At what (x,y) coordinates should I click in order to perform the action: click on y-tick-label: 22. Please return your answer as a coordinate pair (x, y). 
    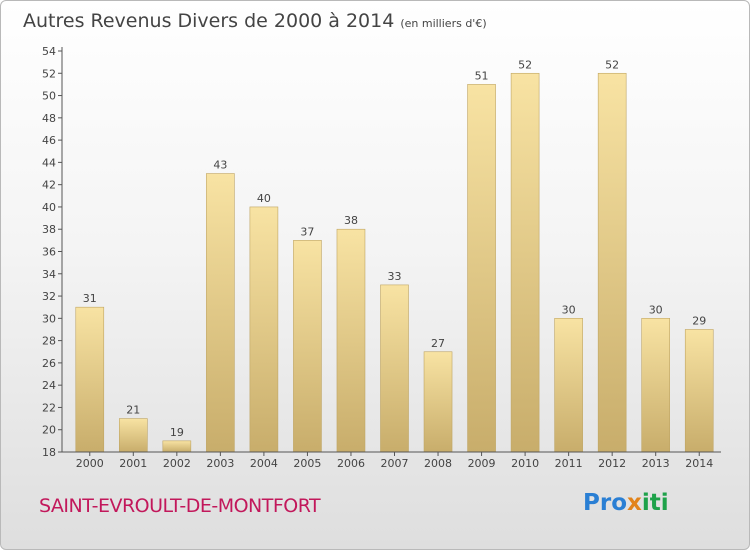
    Looking at the image, I should click on (49, 407).